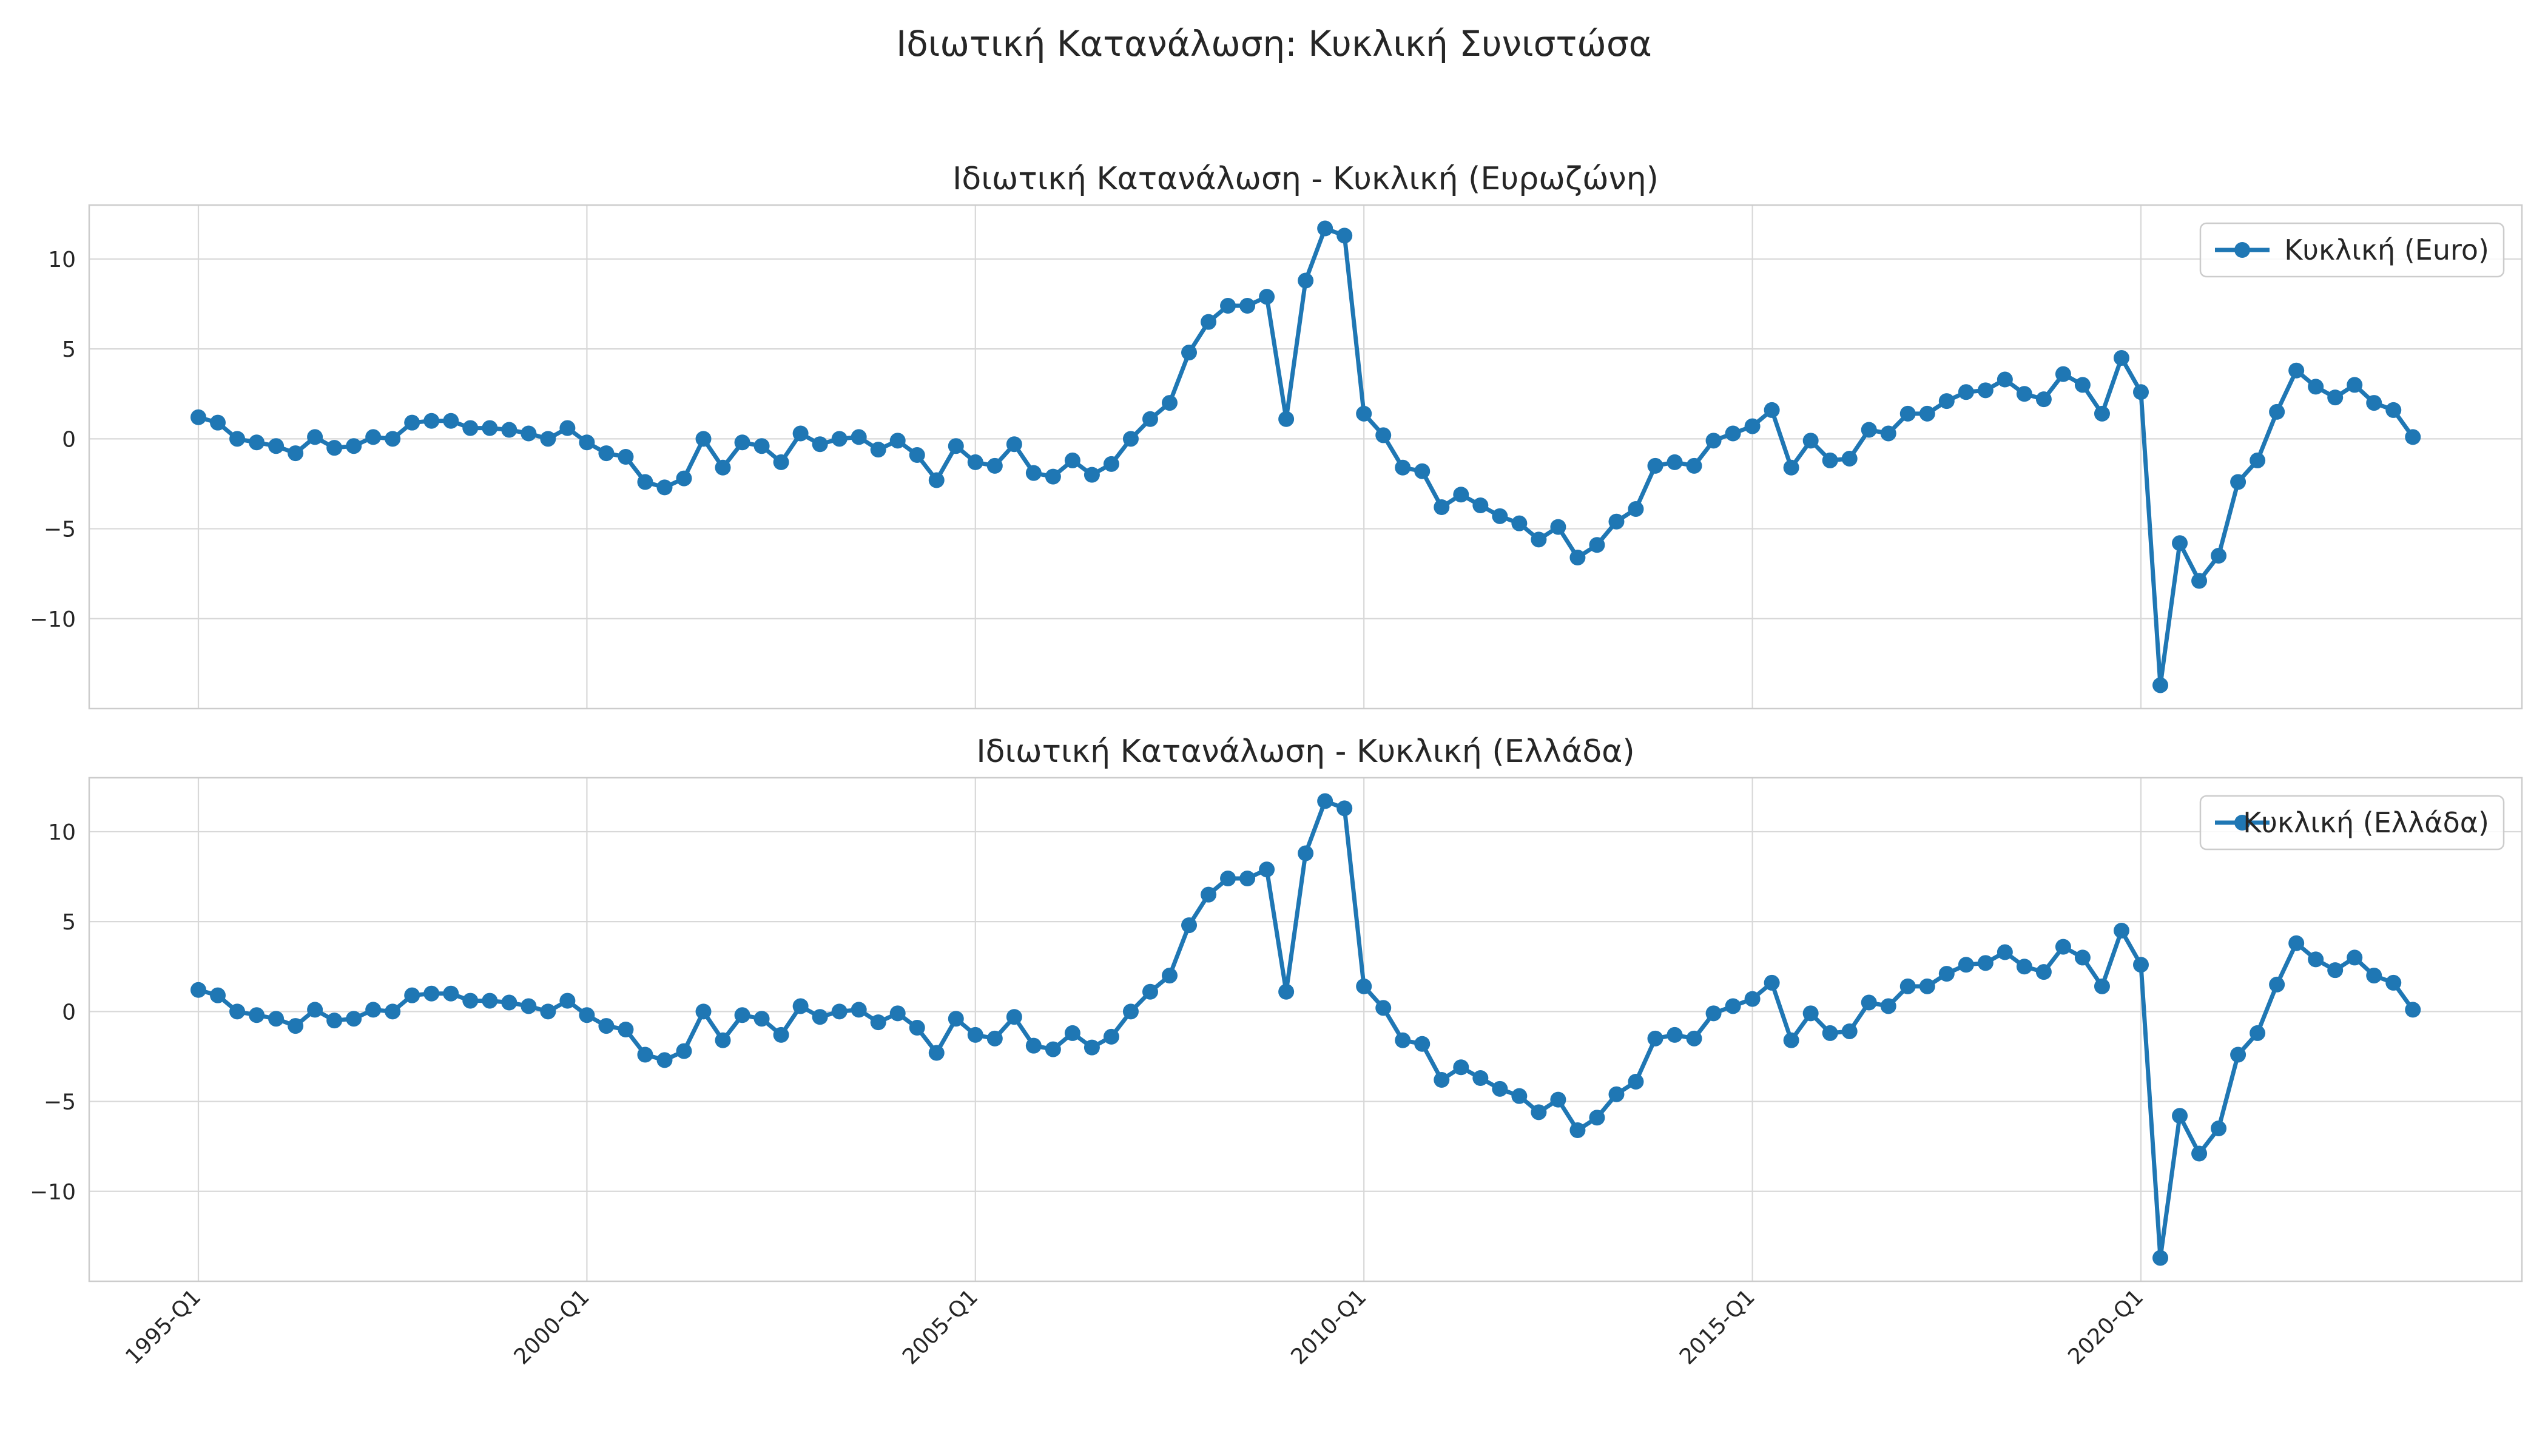 This screenshot has height=1456, width=2548. I want to click on legend-label: Κυκλική (Ελλάδα), so click(2366, 822).